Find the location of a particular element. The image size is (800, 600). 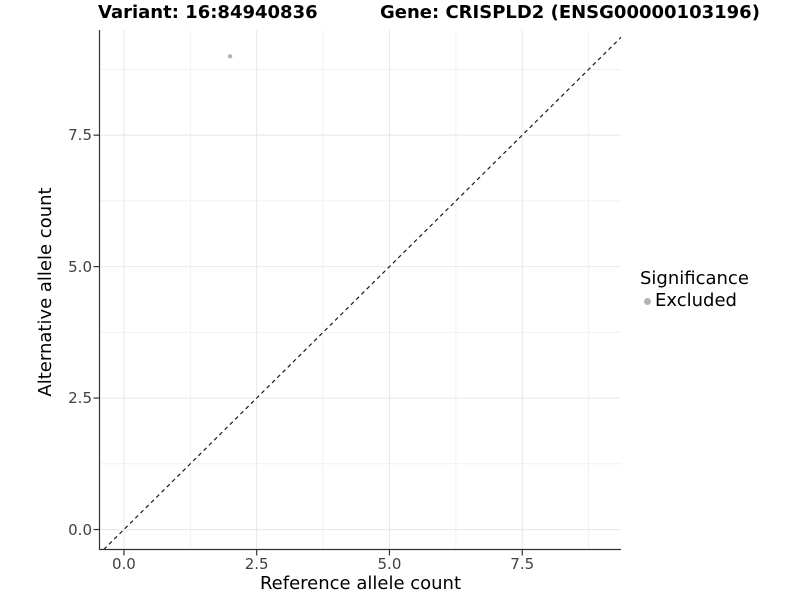

x-axis-title: Reference allele count is located at coordinates (360, 583).